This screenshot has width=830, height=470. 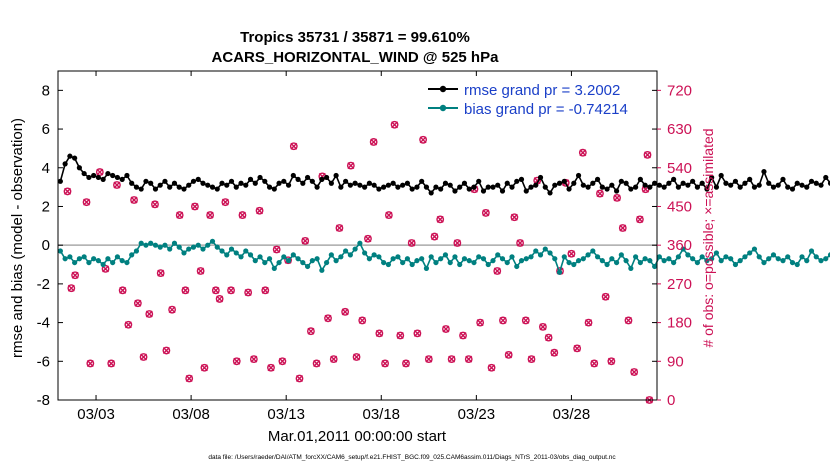 What do you see at coordinates (17, 238) in the screenshot?
I see `y-axis-label: rmse and bias (model - observation)` at bounding box center [17, 238].